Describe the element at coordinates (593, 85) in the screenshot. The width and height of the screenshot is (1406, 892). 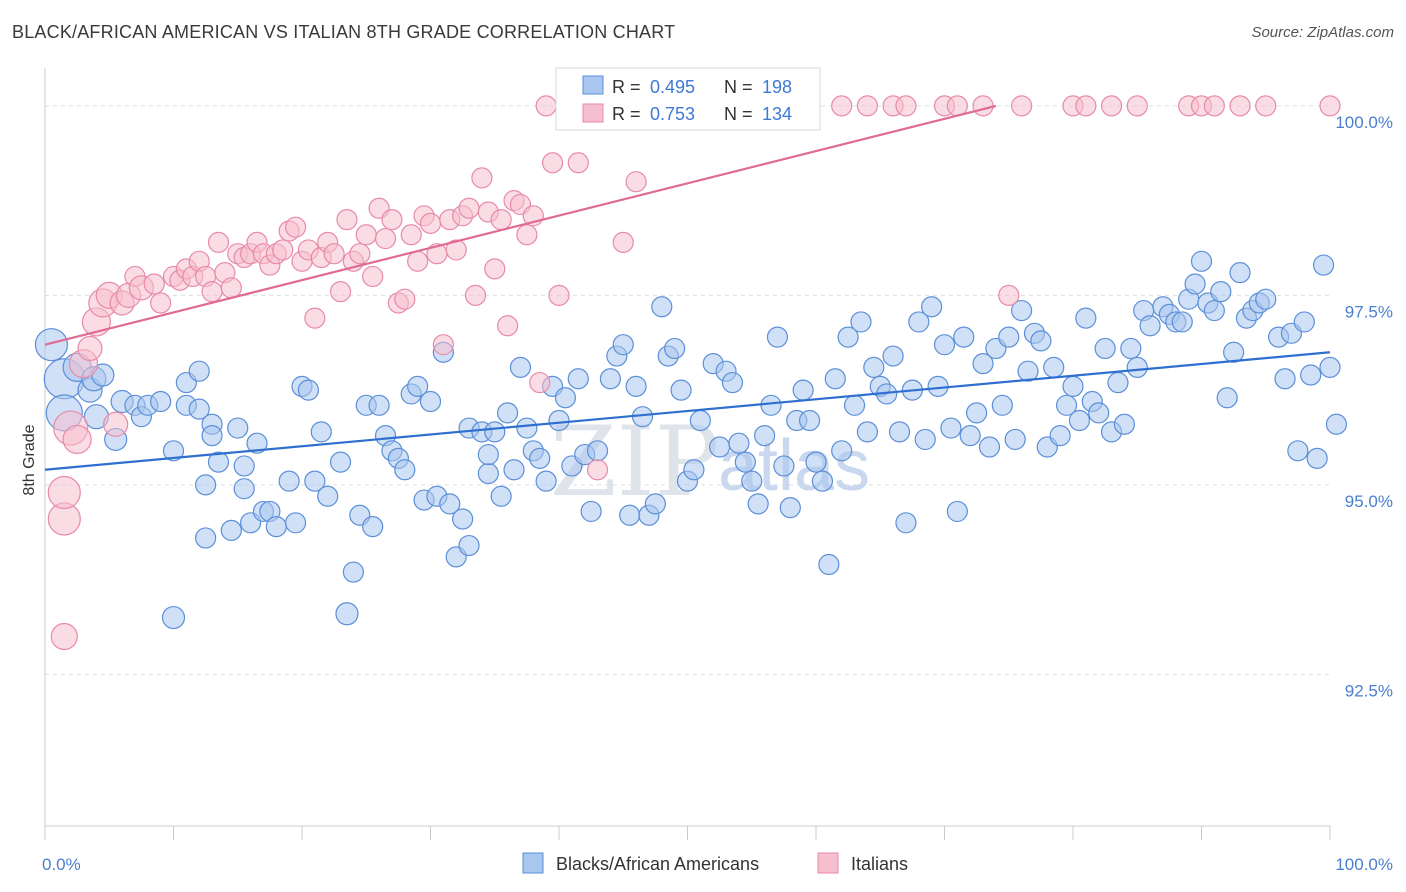
I see `legend-swatch-blue` at that location.